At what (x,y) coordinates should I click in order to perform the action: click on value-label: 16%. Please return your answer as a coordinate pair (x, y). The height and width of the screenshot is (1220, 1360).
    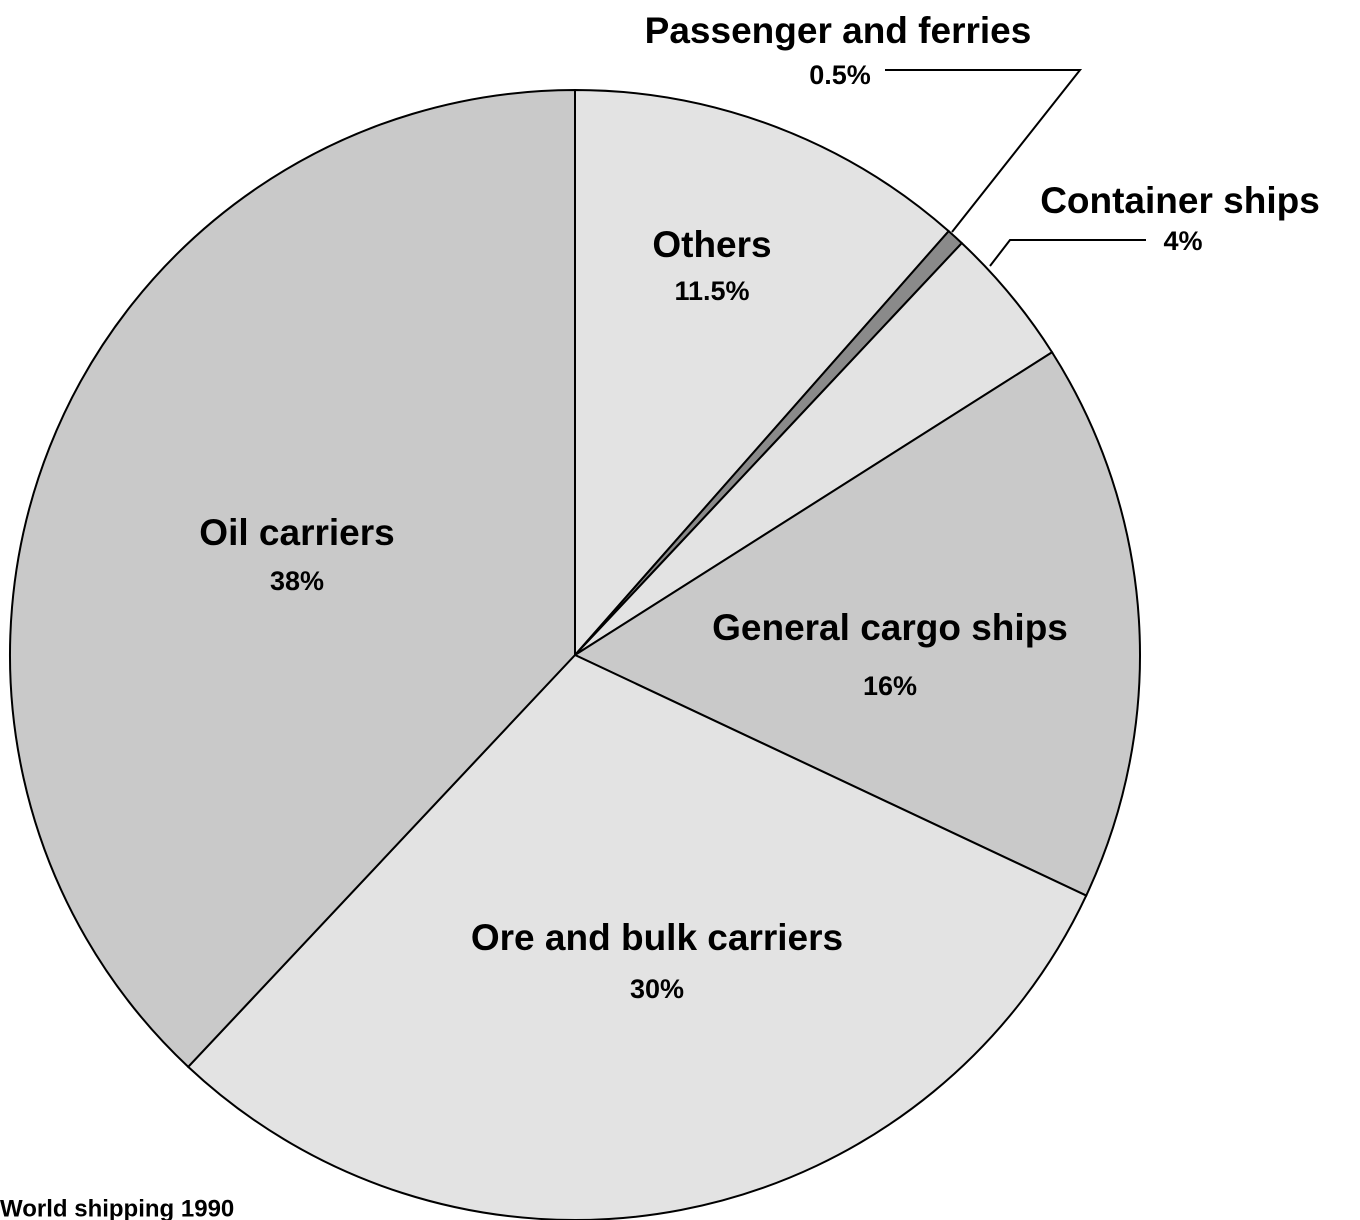
    Looking at the image, I should click on (890, 686).